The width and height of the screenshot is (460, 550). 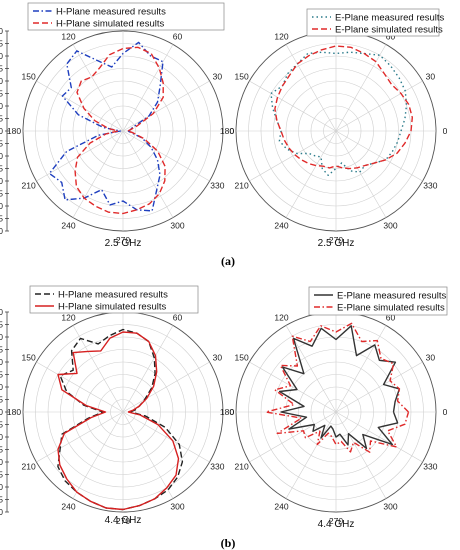 What do you see at coordinates (392, 295) in the screenshot?
I see `legend-label: E-Plane measured results` at bounding box center [392, 295].